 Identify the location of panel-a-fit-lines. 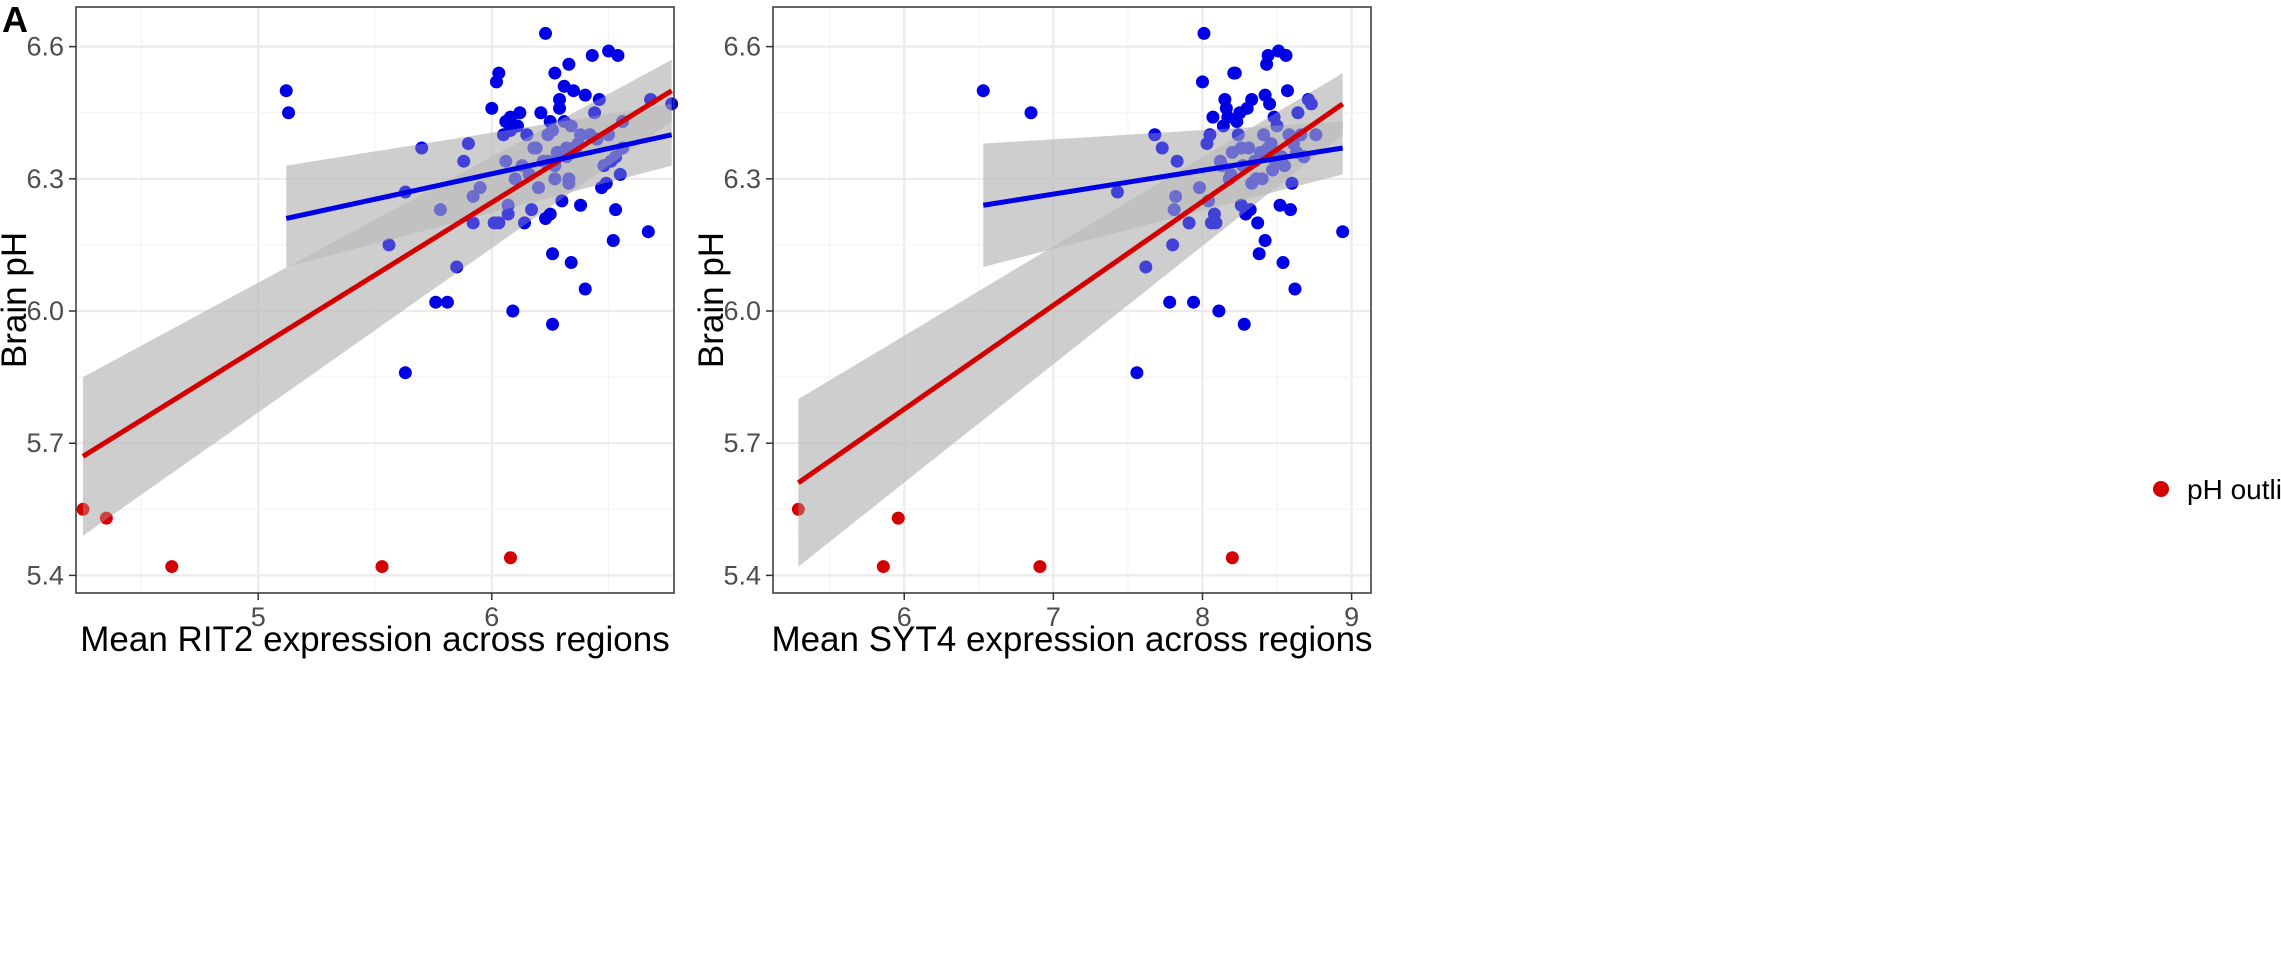
(377, 273).